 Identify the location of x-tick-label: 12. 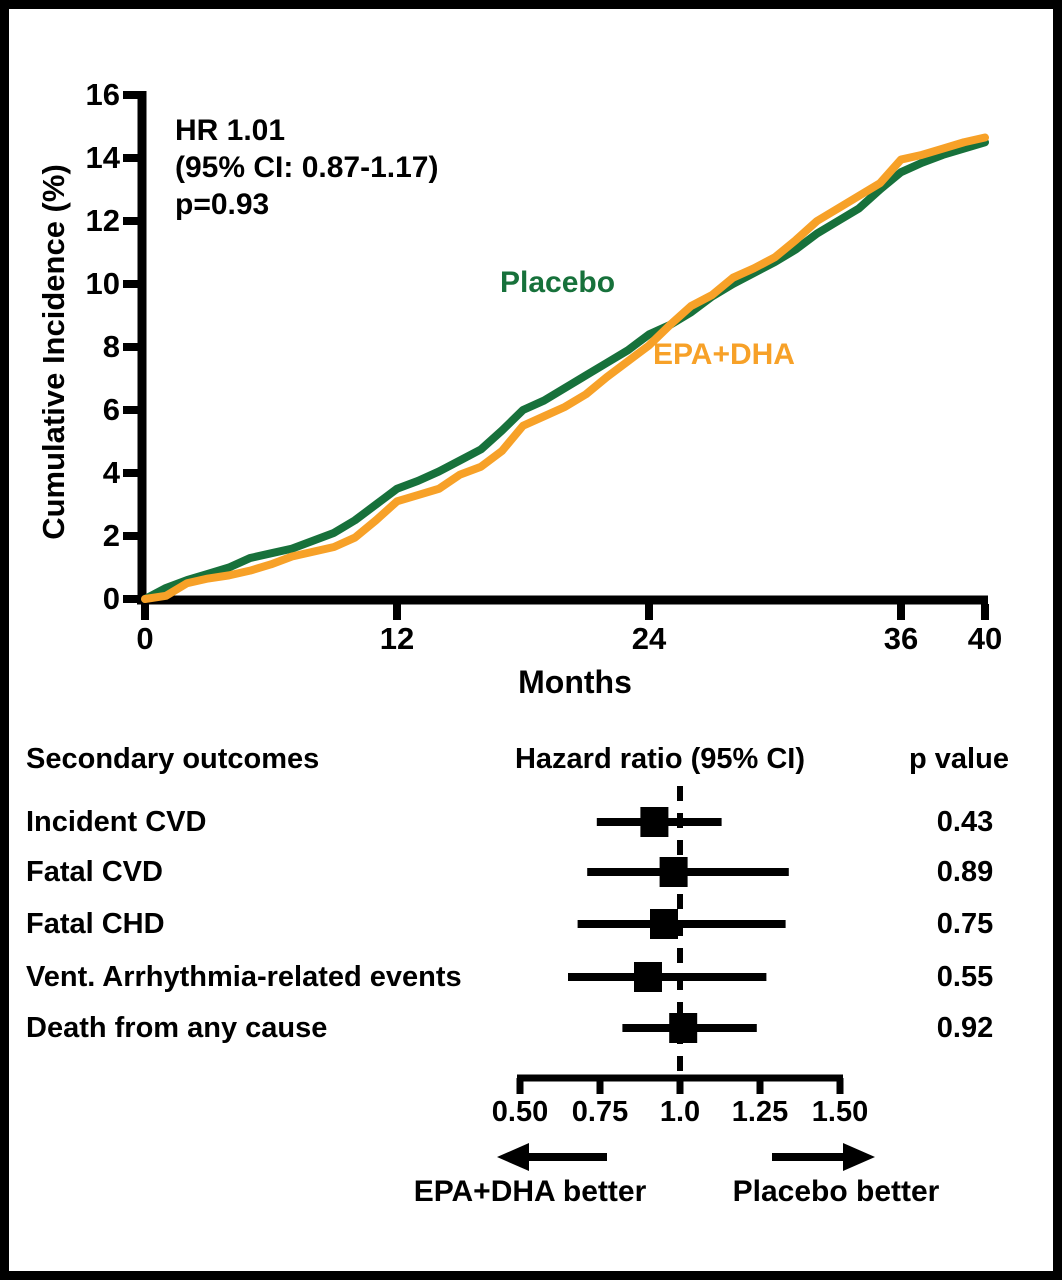
(397, 638).